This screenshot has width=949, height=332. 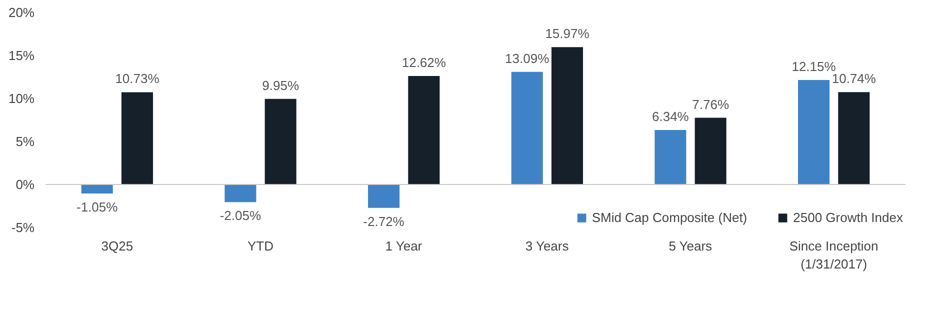 I want to click on data-label: 9.95%, so click(x=281, y=85).